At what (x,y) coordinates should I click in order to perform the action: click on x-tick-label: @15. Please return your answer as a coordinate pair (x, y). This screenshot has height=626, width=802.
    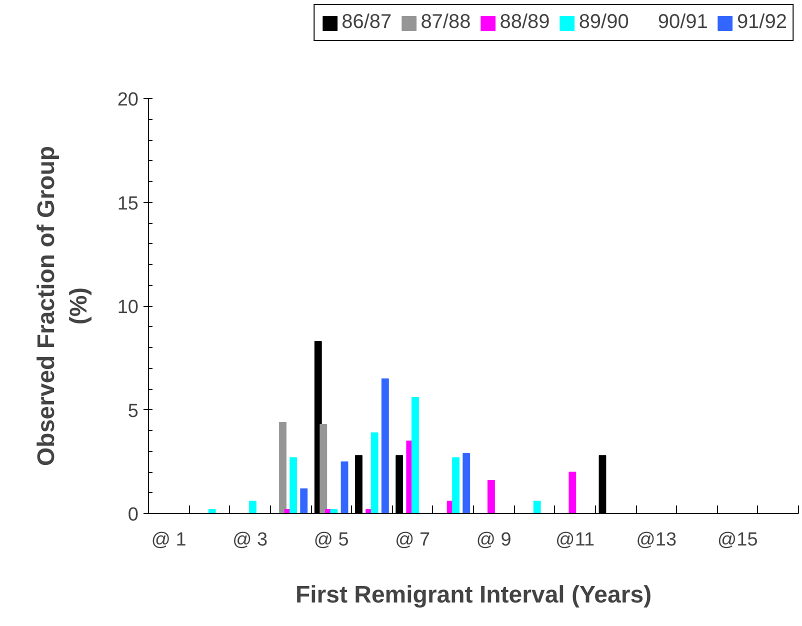
    Looking at the image, I should click on (737, 540).